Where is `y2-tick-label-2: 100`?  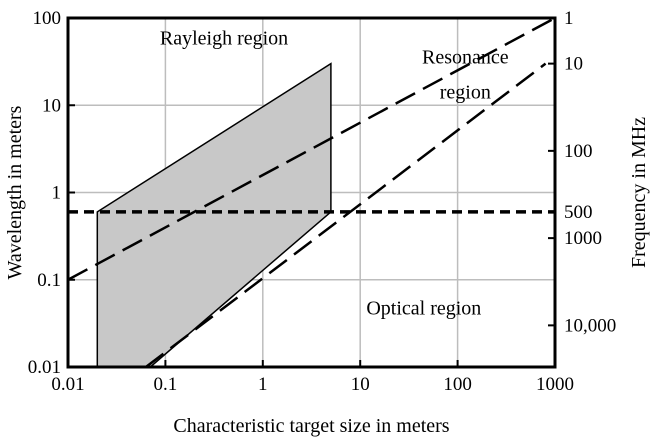 y2-tick-label-2: 100 is located at coordinates (578, 151).